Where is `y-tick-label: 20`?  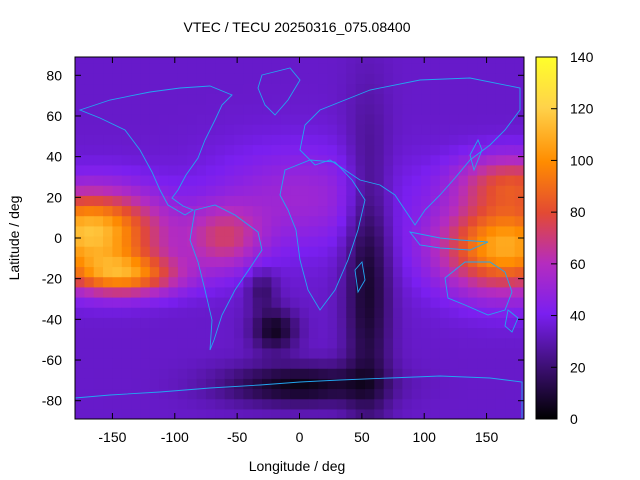
y-tick-label: 20 is located at coordinates (54, 197).